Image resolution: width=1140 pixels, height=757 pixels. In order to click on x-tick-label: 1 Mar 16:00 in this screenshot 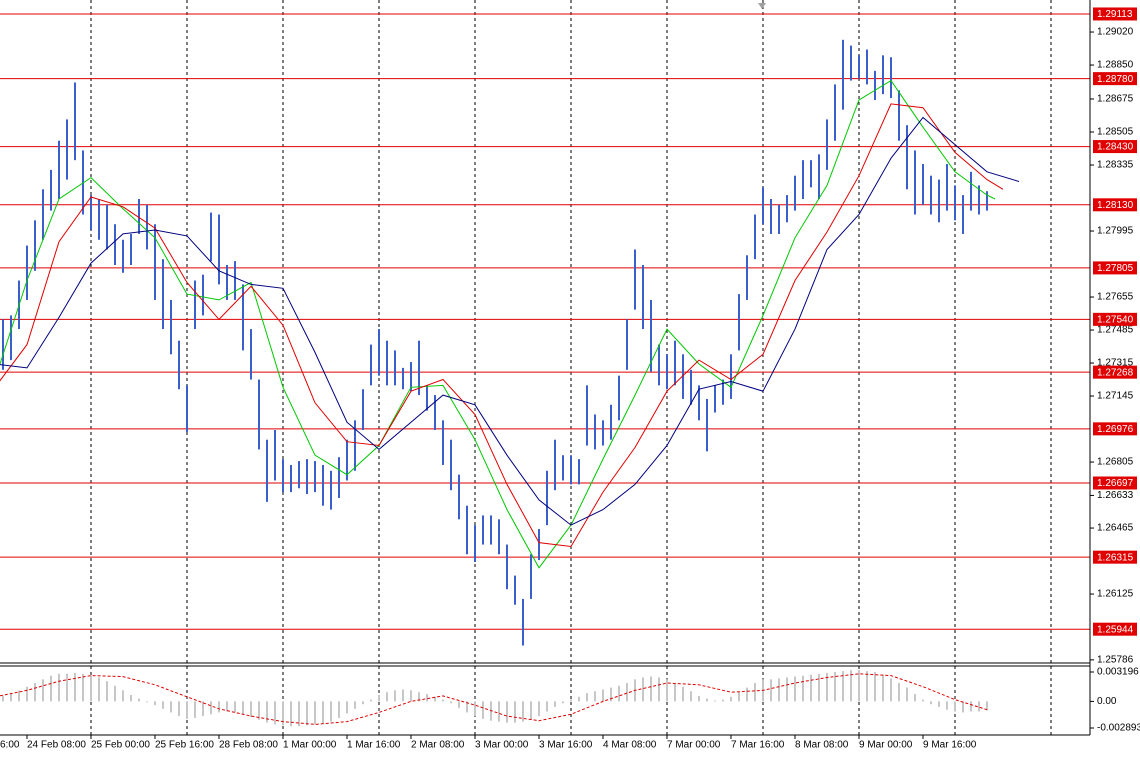, I will do `click(374, 745)`.